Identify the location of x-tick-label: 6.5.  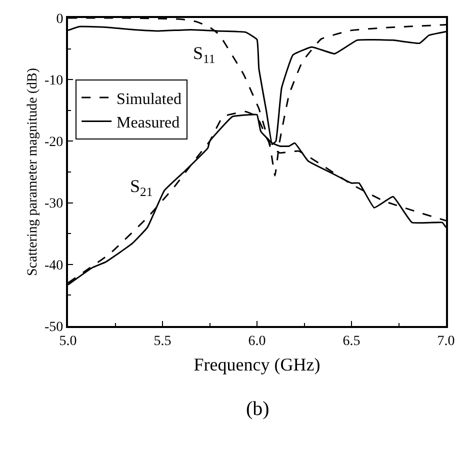
(351, 341).